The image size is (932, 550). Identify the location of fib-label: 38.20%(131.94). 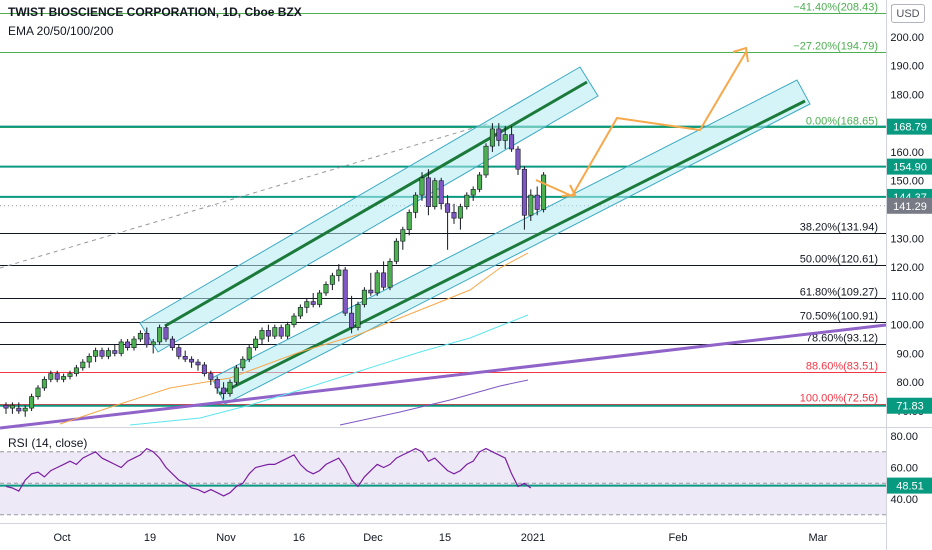
(839, 228).